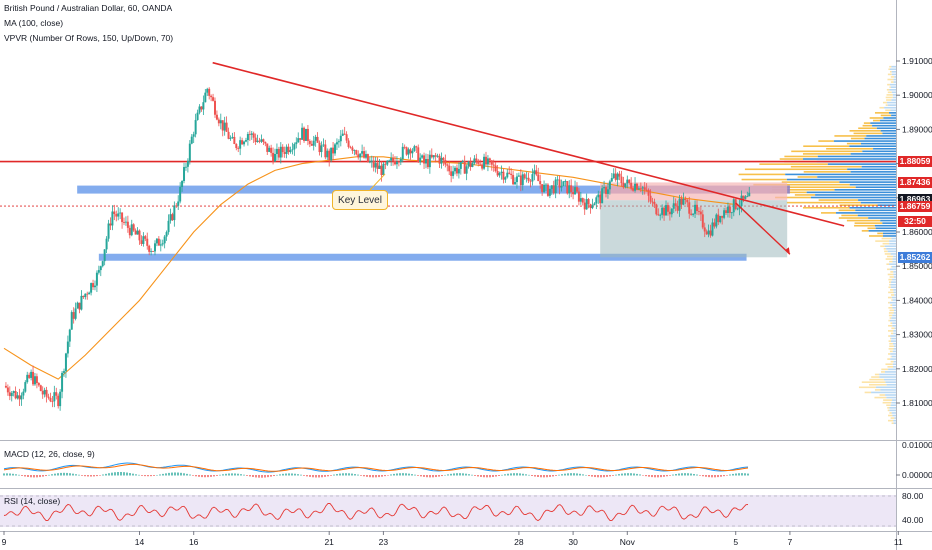  I want to click on key-level-callout: Key Level, so click(360, 200).